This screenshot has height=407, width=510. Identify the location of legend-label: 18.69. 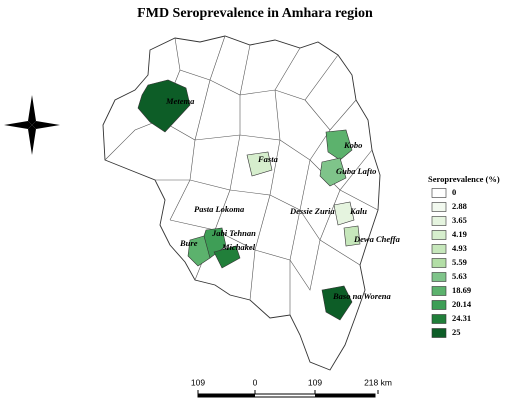
(461, 290).